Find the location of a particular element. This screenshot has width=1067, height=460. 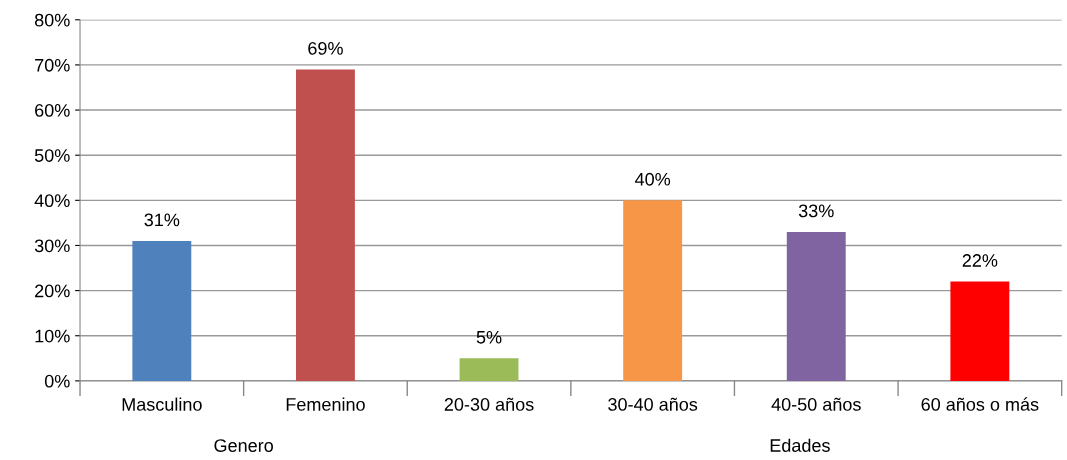

y-tick-label: 30% is located at coordinates (52, 246).